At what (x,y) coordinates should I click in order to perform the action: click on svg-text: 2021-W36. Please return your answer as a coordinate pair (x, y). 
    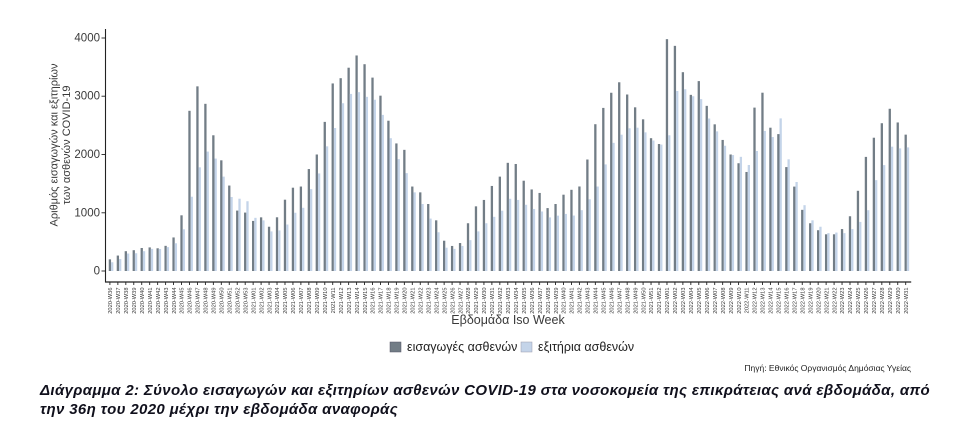
    Looking at the image, I should click on (533, 301).